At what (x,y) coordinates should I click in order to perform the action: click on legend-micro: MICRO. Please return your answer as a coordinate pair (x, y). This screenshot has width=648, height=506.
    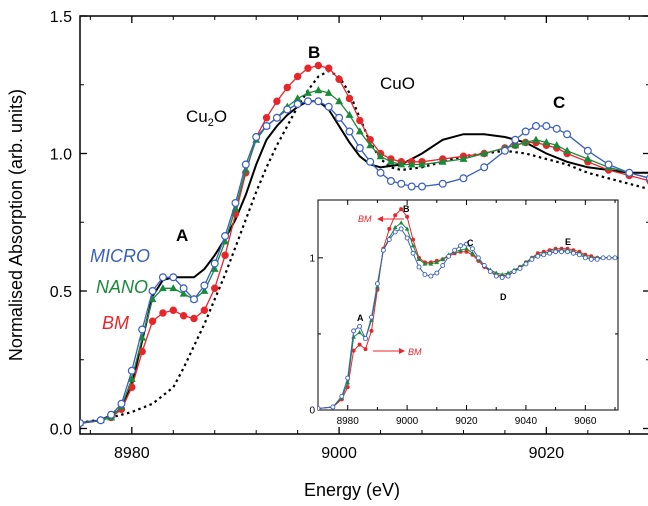
    Looking at the image, I should click on (120, 256).